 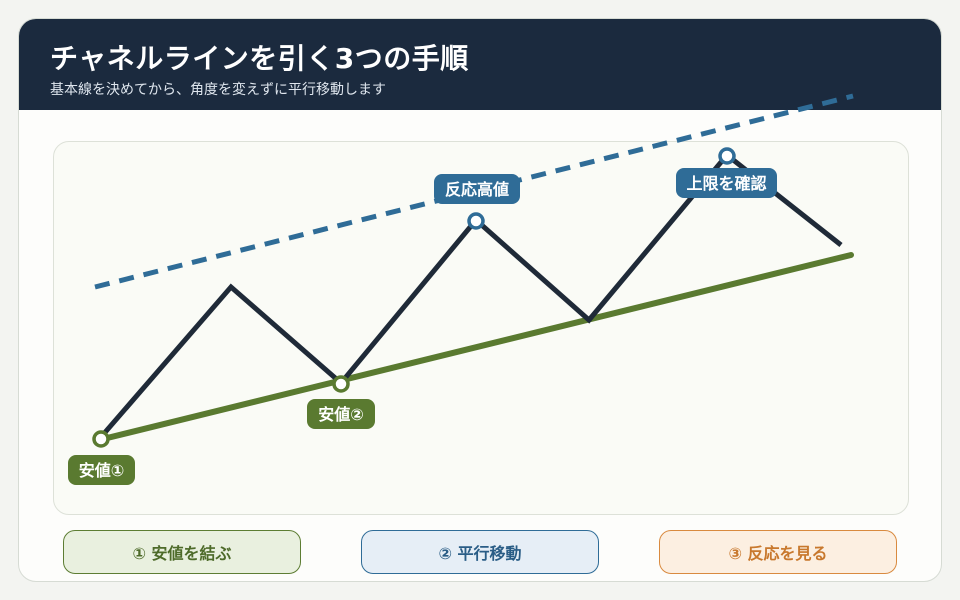 What do you see at coordinates (476, 221) in the screenshot?
I see `reaction-high-point` at bounding box center [476, 221].